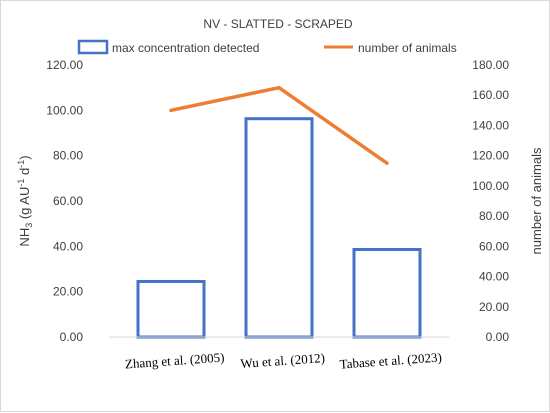 This screenshot has height=413, width=550. Describe the element at coordinates (72, 337) in the screenshot. I see `y-tick-left: 0.00` at that location.